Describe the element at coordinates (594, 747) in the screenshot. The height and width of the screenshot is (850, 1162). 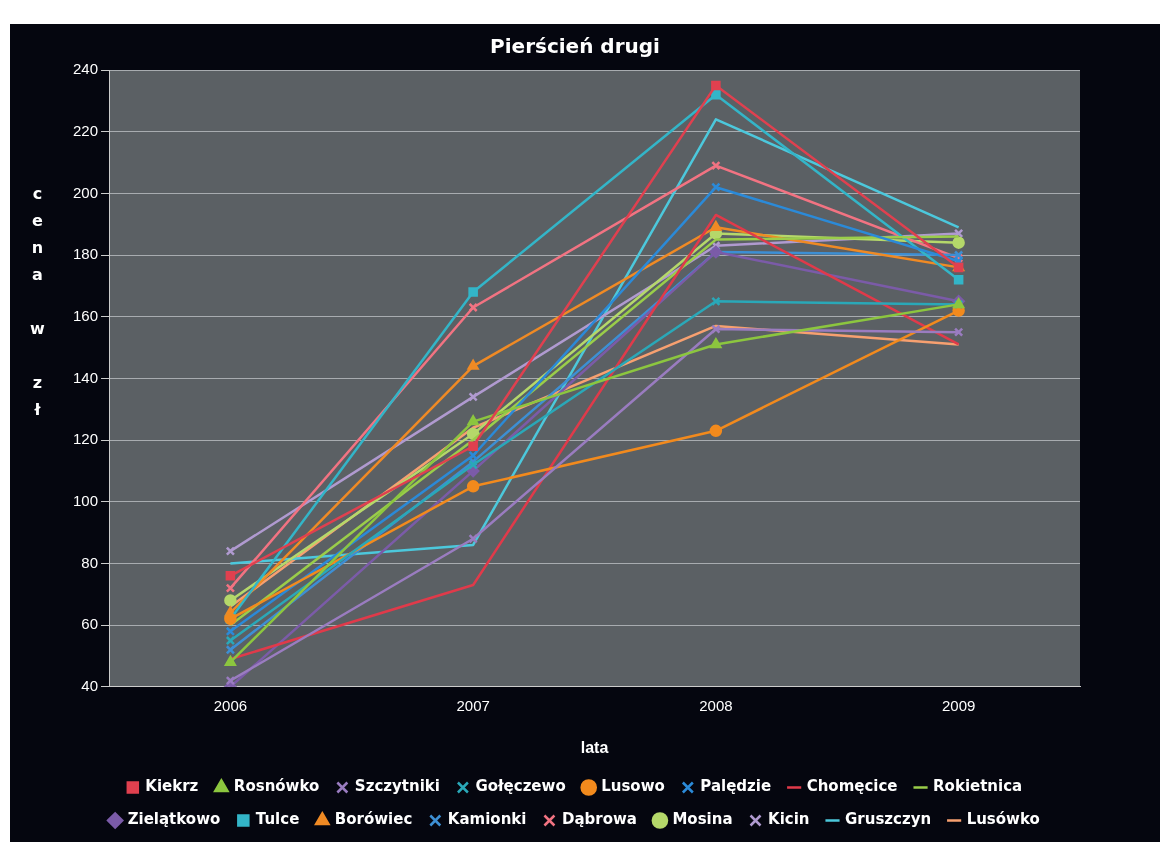
I see `x-axis-title: lata` at that location.